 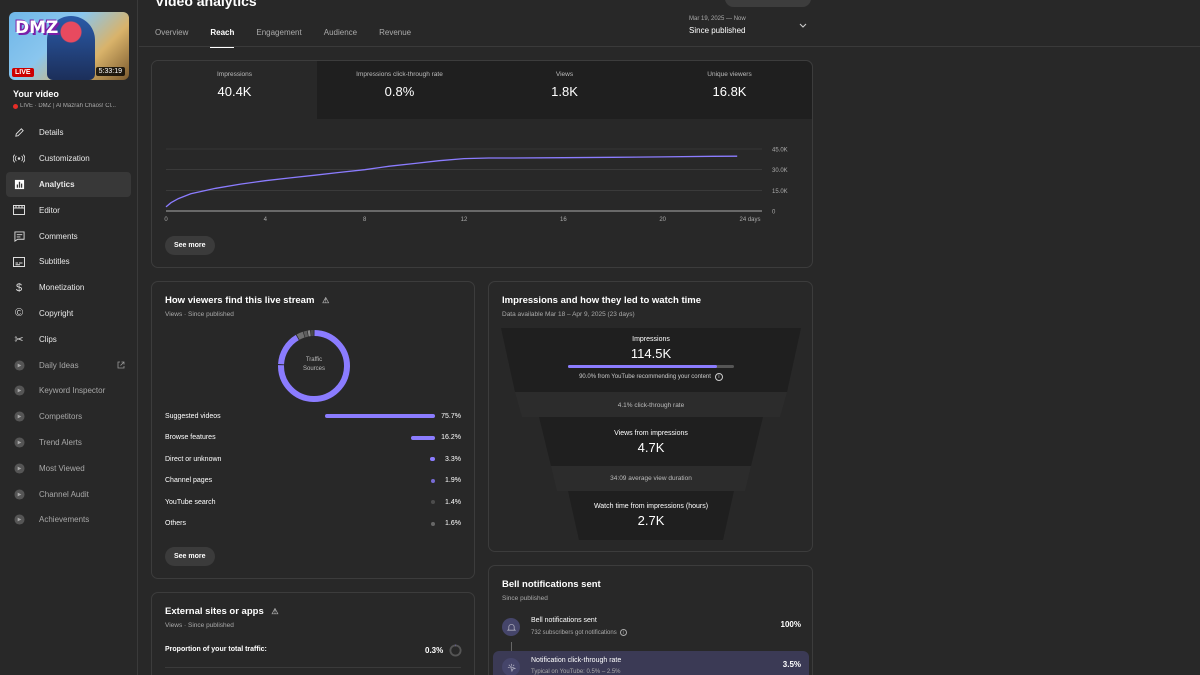 I want to click on funnel-watch-time: Watch time from impressions (hours) 2.7K, so click(x=651, y=515).